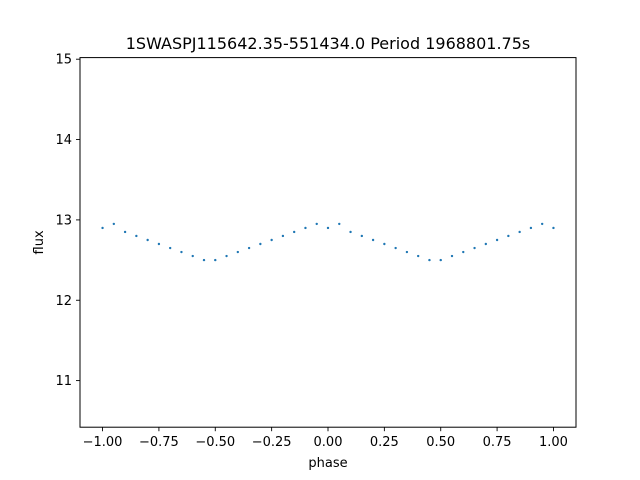 The height and width of the screenshot is (480, 640). Describe the element at coordinates (327, 463) in the screenshot. I see `x-axis-title: phase` at that location.